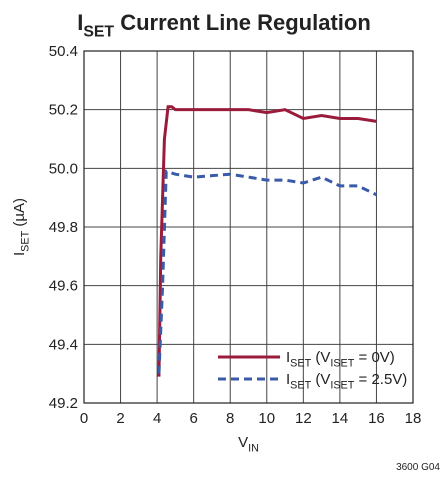 The width and height of the screenshot is (448, 481). Describe the element at coordinates (63, 344) in the screenshot. I see `y-tick-label: 49.4` at that location.